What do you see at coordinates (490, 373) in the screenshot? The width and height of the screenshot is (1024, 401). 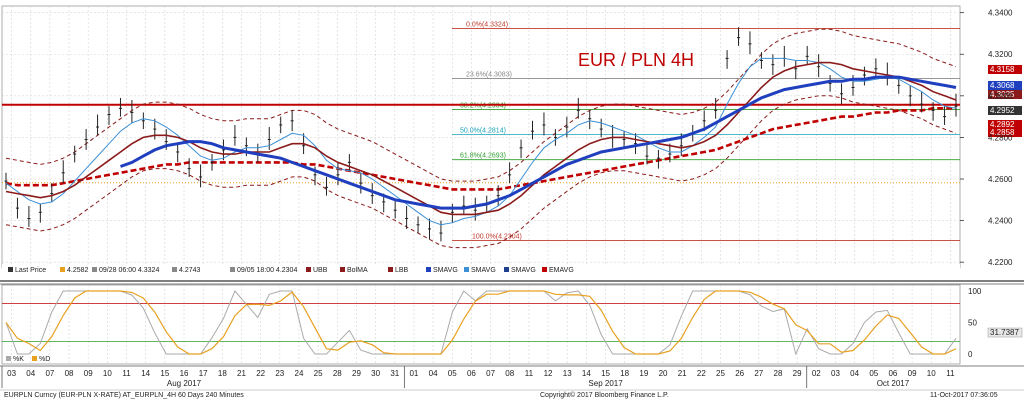 I see `x-tick-label: 07` at bounding box center [490, 373].